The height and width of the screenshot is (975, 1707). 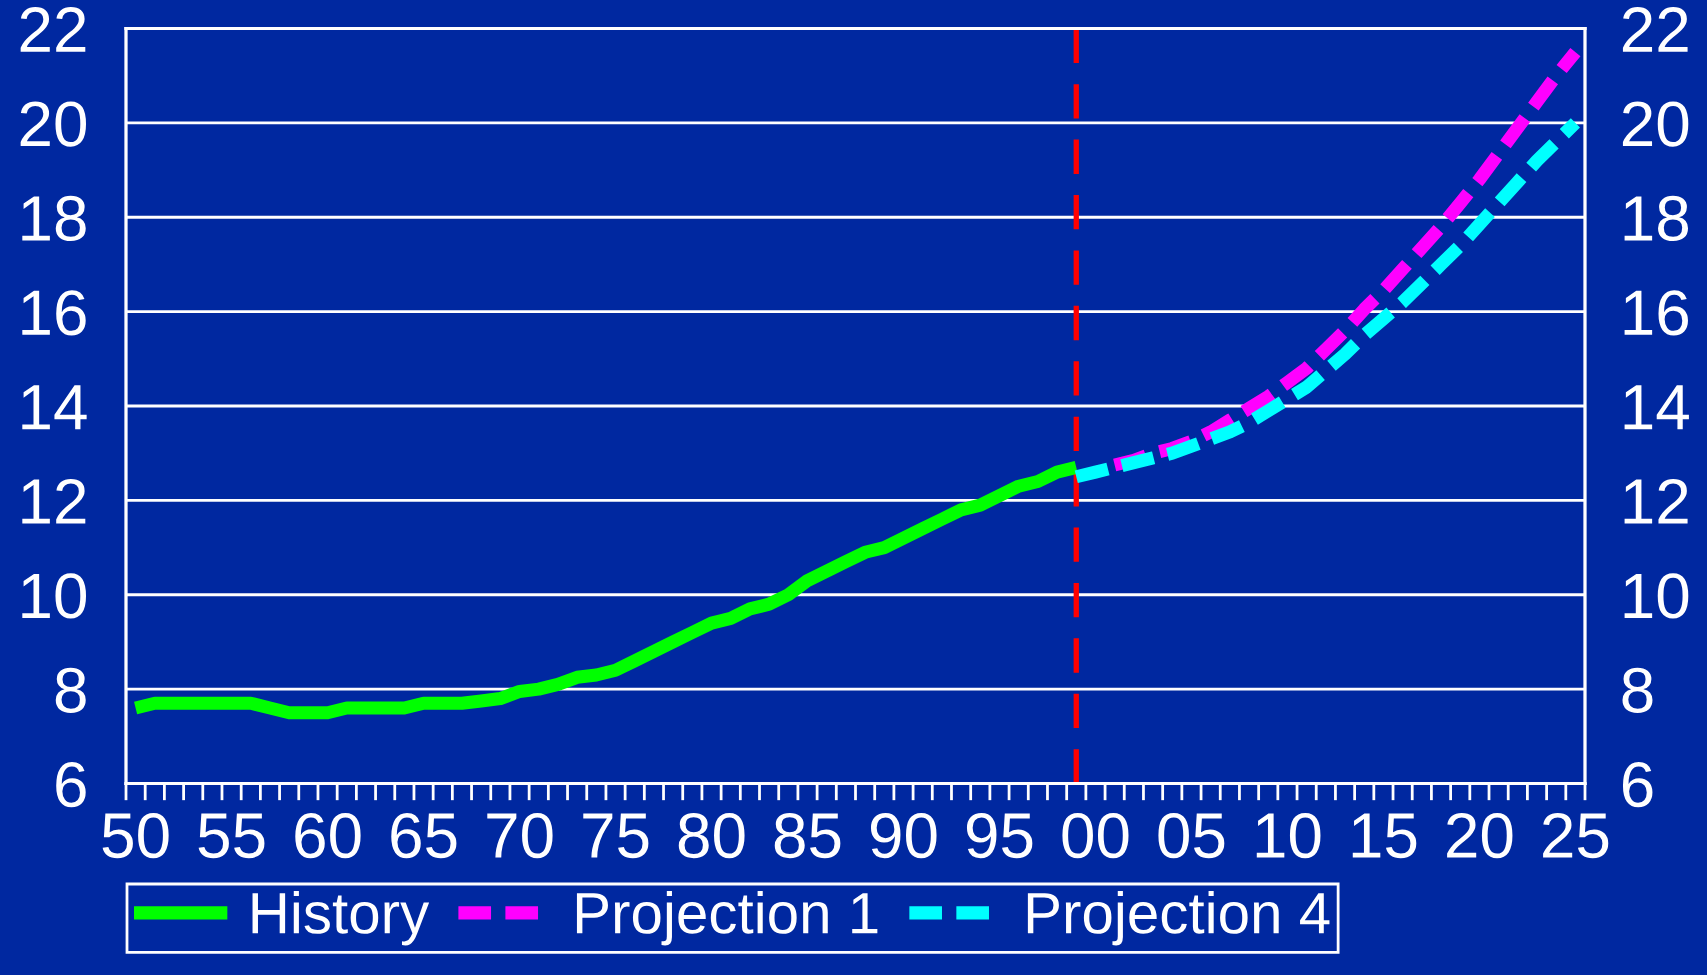 I want to click on x-tick-label: 80, so click(x=711, y=835).